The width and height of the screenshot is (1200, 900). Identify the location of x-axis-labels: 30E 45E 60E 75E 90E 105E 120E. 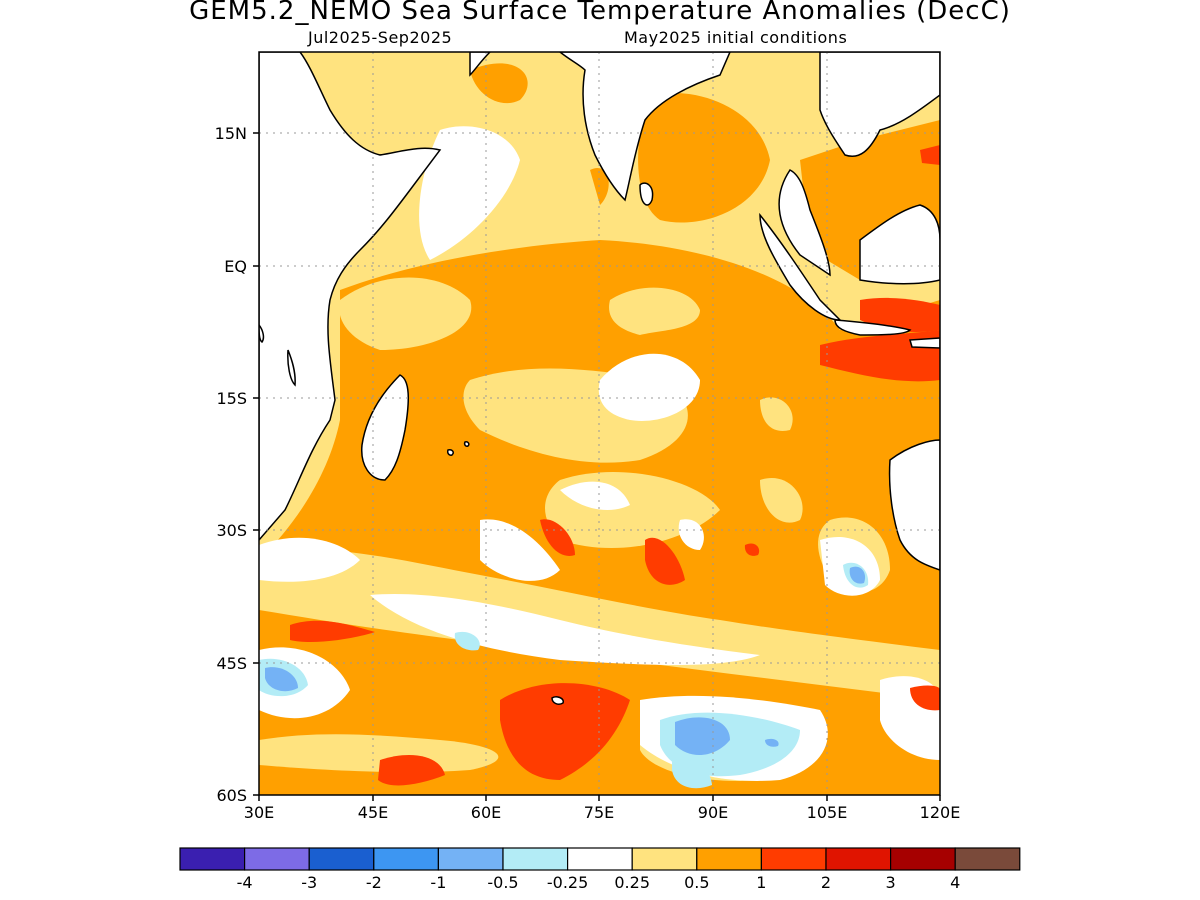
(602, 812).